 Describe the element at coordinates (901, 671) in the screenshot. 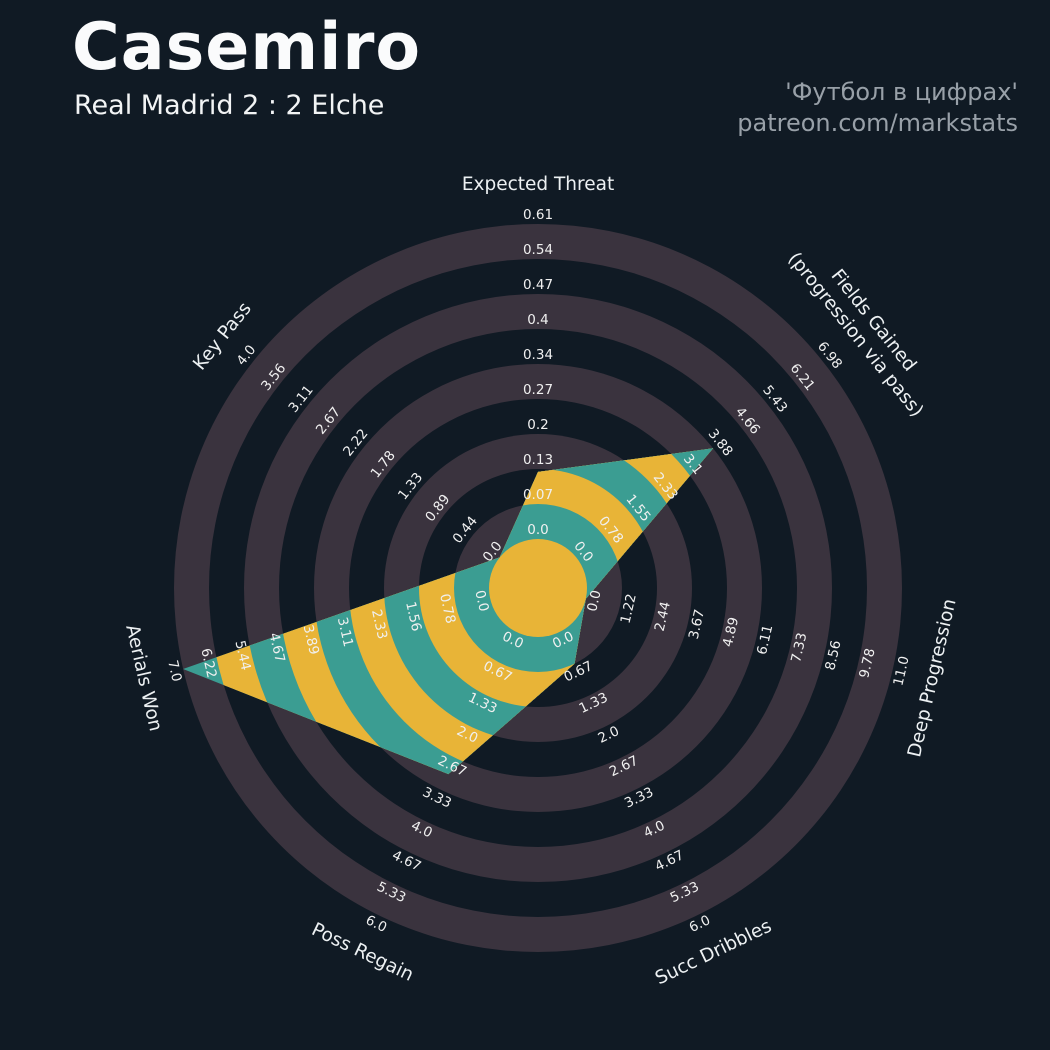

I see `tick-label: 11.0` at that location.